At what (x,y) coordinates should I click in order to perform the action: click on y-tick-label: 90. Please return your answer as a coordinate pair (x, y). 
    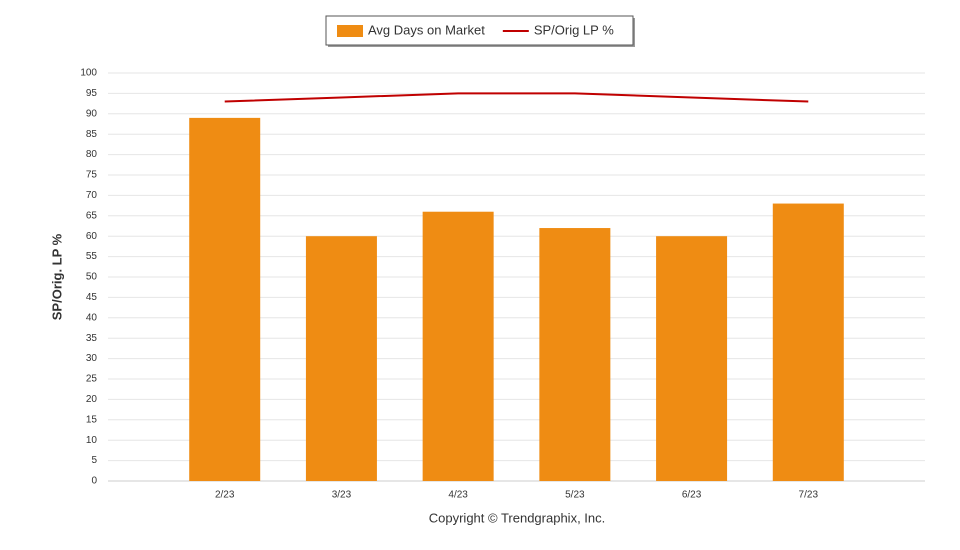
    Looking at the image, I should click on (92, 113).